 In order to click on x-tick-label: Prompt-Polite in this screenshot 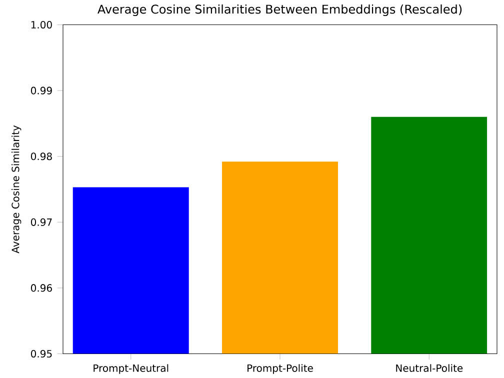, I will do `click(280, 369)`.